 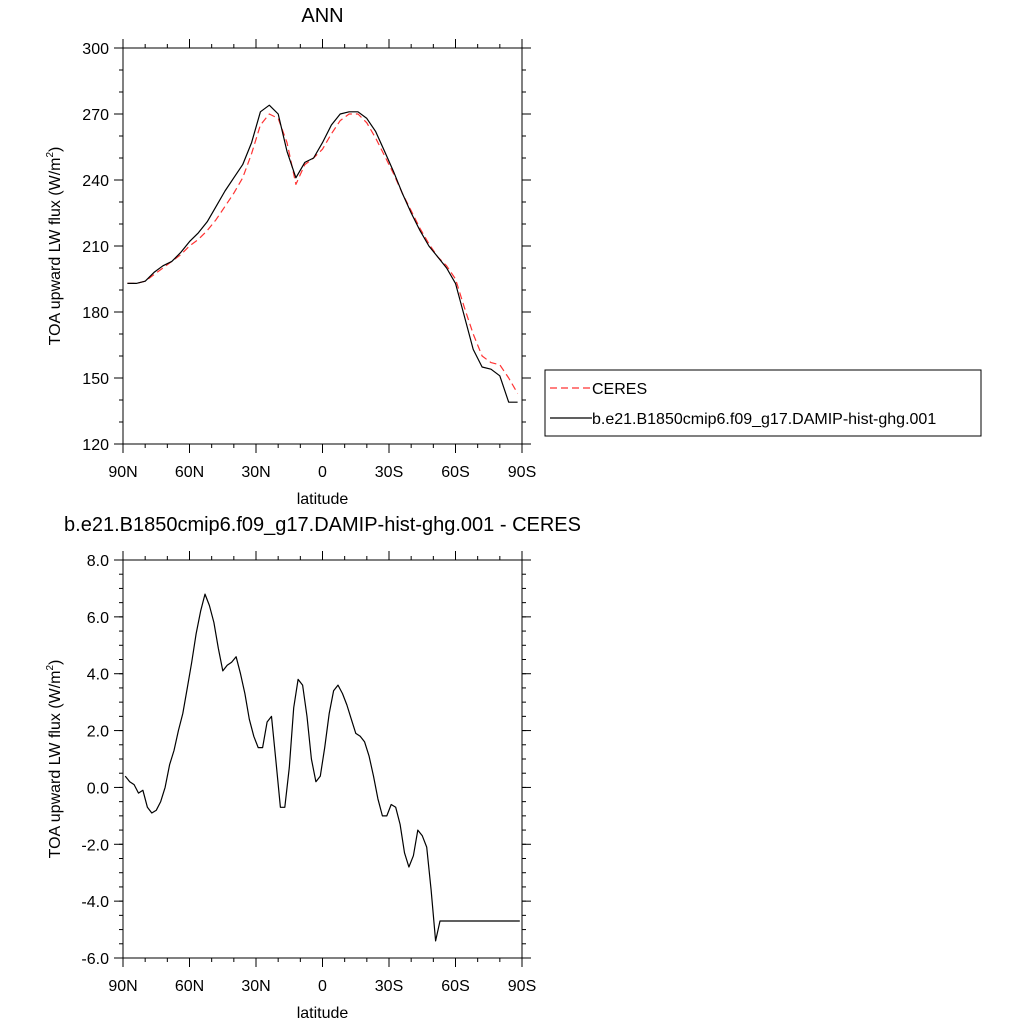 What do you see at coordinates (95, 902) in the screenshot?
I see `y-tick-label: -4.0` at bounding box center [95, 902].